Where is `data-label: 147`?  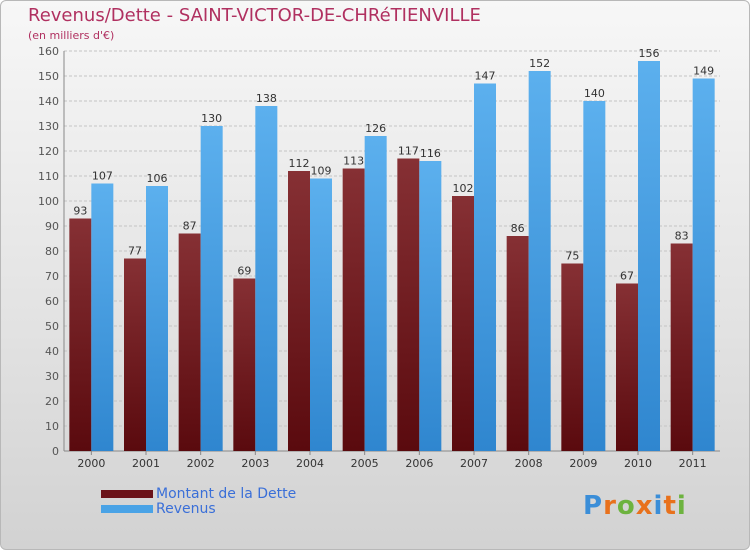
data-label: 147 is located at coordinates (485, 76).